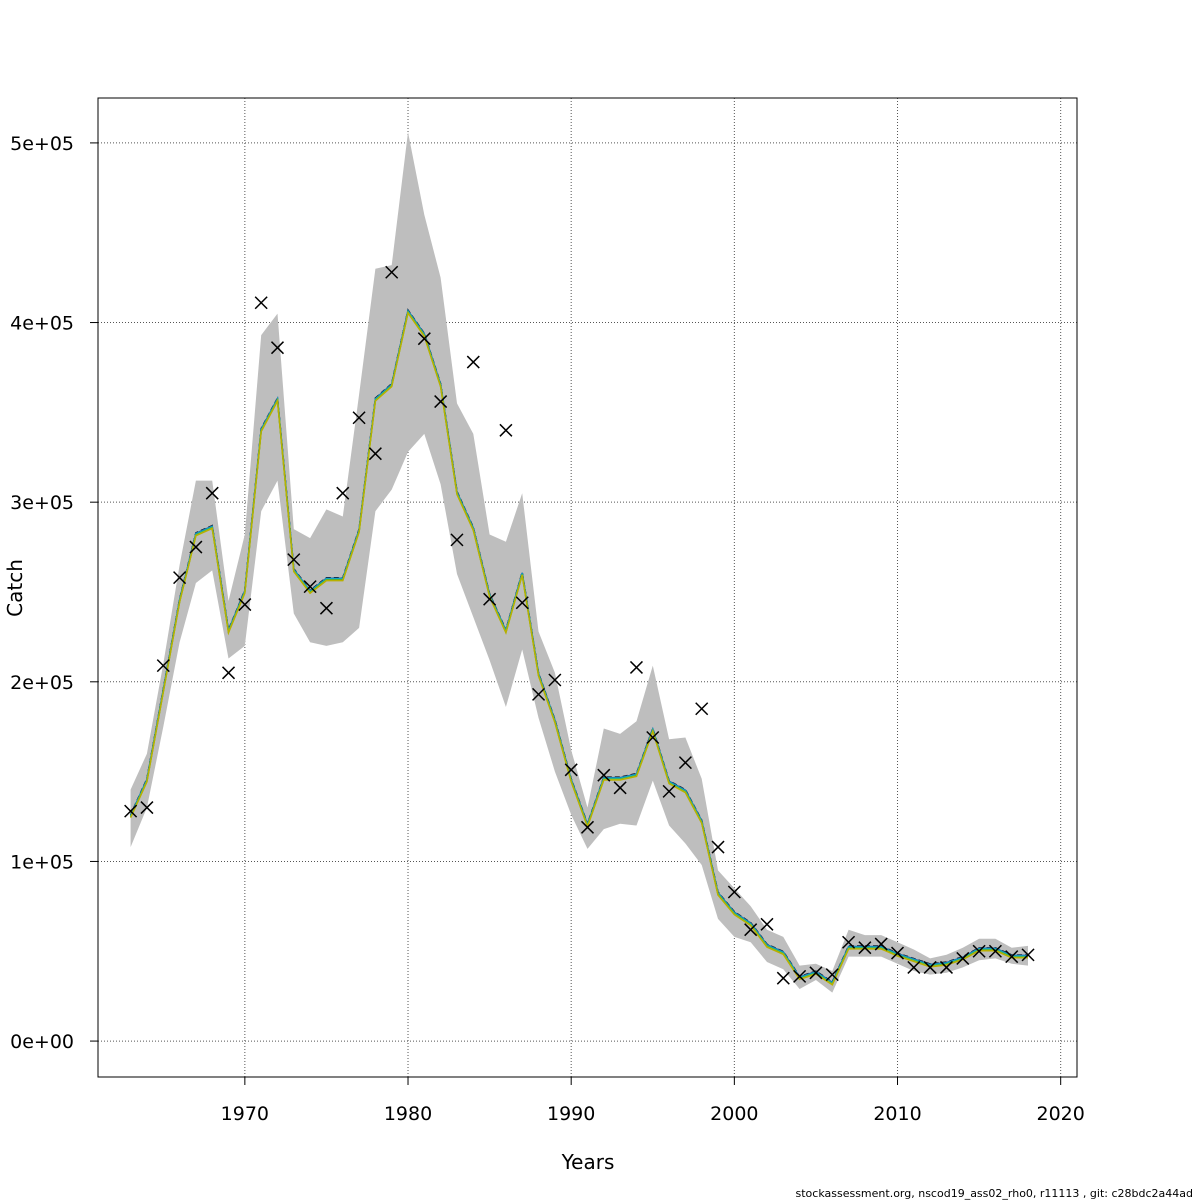 This screenshot has width=1200, height=1200. What do you see at coordinates (42, 144) in the screenshot?
I see `y-tick-label: 5e+05` at bounding box center [42, 144].